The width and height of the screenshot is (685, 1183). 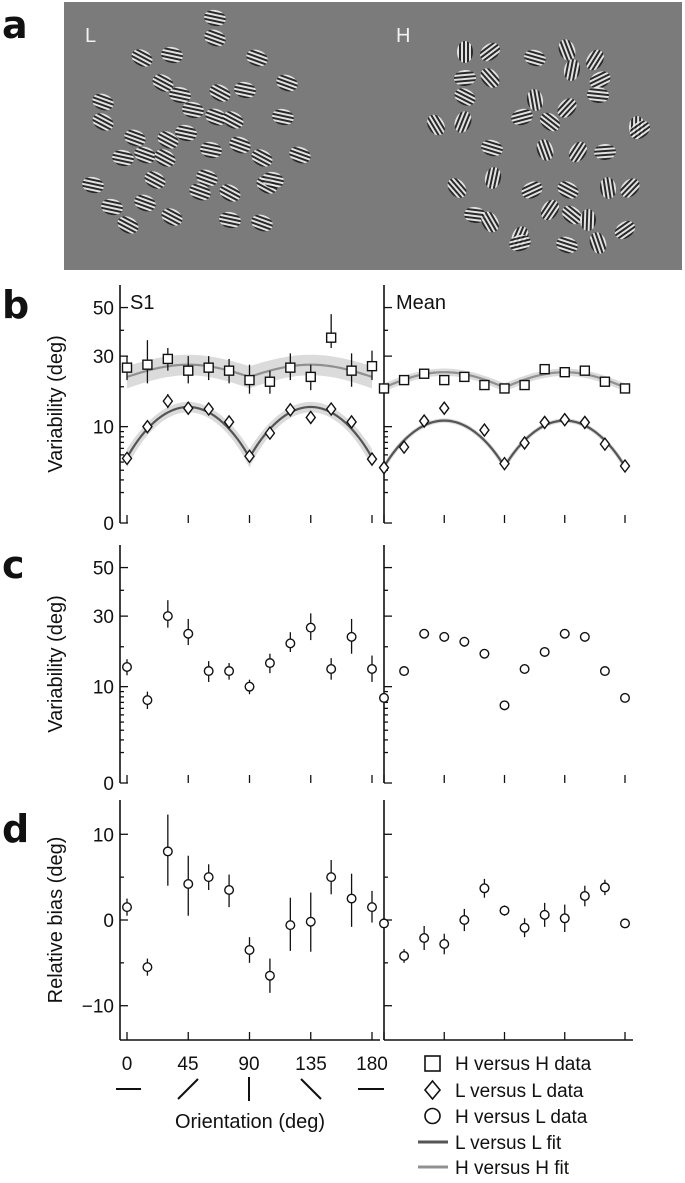 What do you see at coordinates (142, 303) in the screenshot?
I see `subject-label: S1` at bounding box center [142, 303].